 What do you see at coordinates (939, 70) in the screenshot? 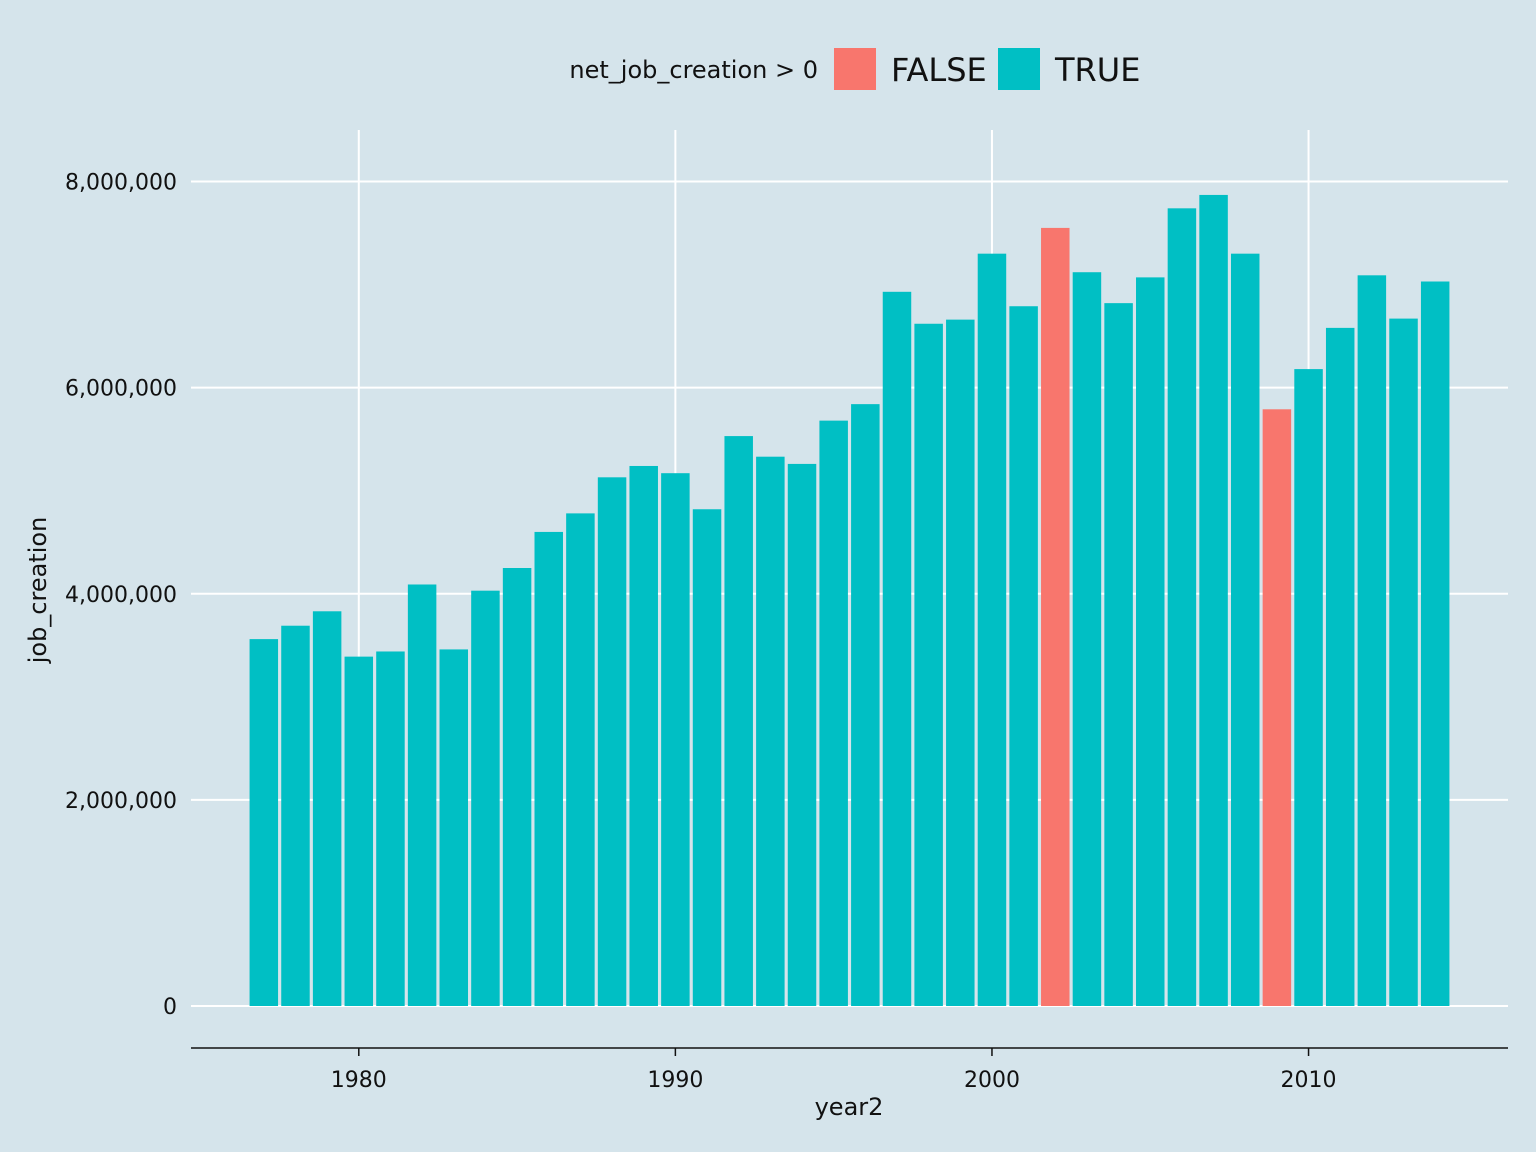
I see `legend-label-false: FALSE` at bounding box center [939, 70].